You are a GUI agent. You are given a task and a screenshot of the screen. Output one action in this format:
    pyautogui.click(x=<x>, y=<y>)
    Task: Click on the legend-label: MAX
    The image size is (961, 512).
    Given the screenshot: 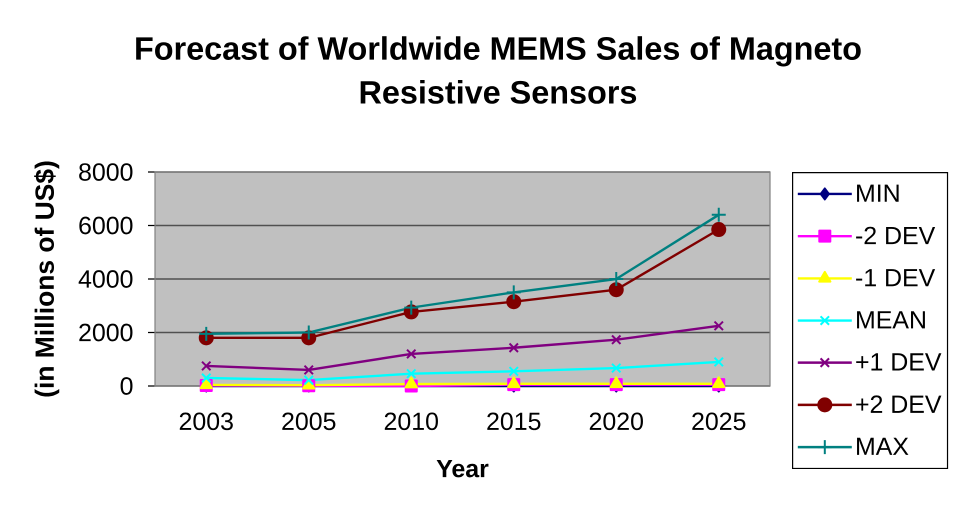 What is the action you would take?
    pyautogui.click(x=882, y=446)
    